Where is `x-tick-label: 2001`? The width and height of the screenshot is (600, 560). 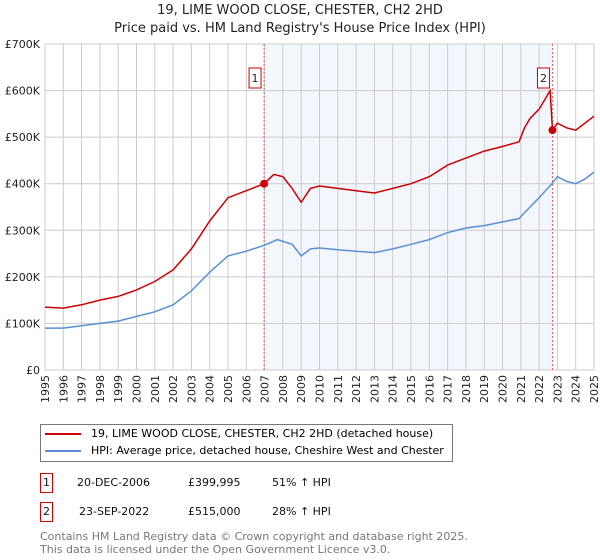 x-tick-label: 2001 is located at coordinates (155, 389).